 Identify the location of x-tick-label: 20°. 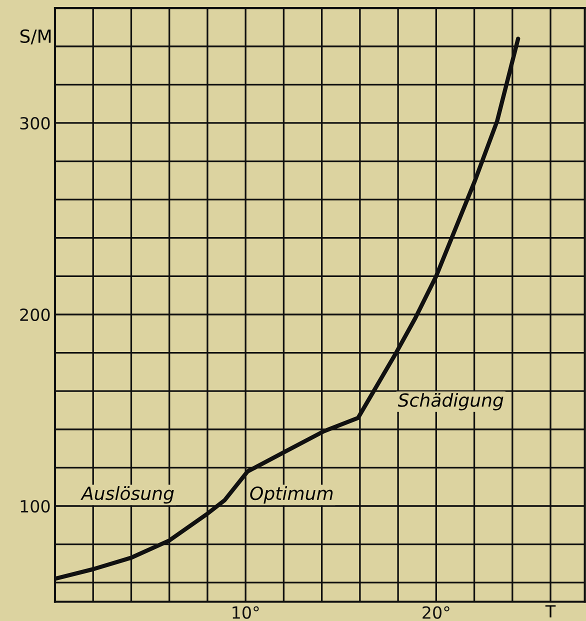
(436, 612).